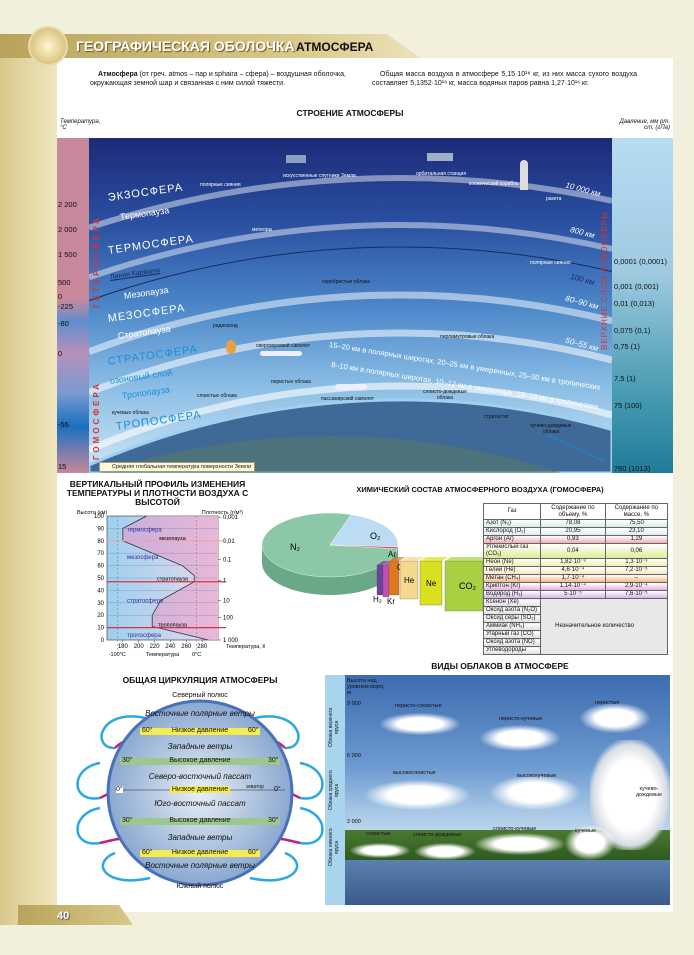  Describe the element at coordinates (586, 831) in the screenshot. I see `cloud-label: кучевые` at that location.